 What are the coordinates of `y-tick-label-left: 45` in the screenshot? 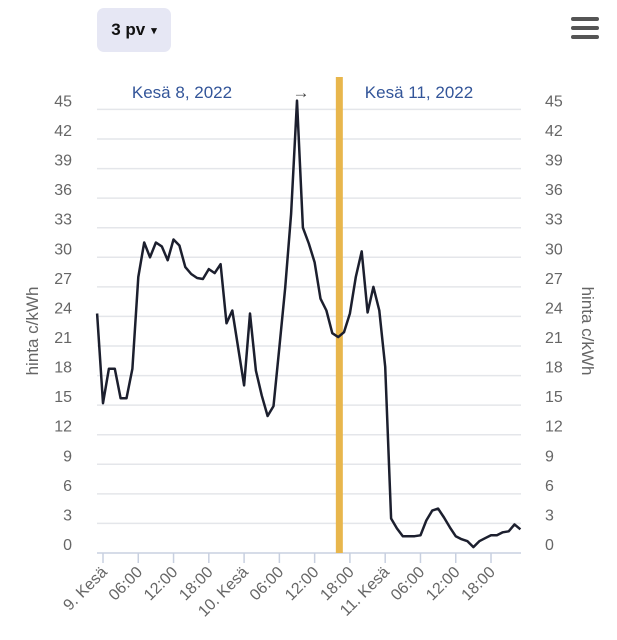 It's located at (63, 101).